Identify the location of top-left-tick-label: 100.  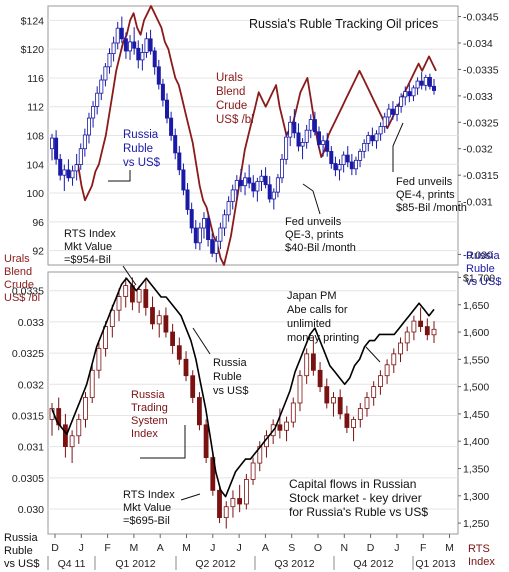
(35, 194).